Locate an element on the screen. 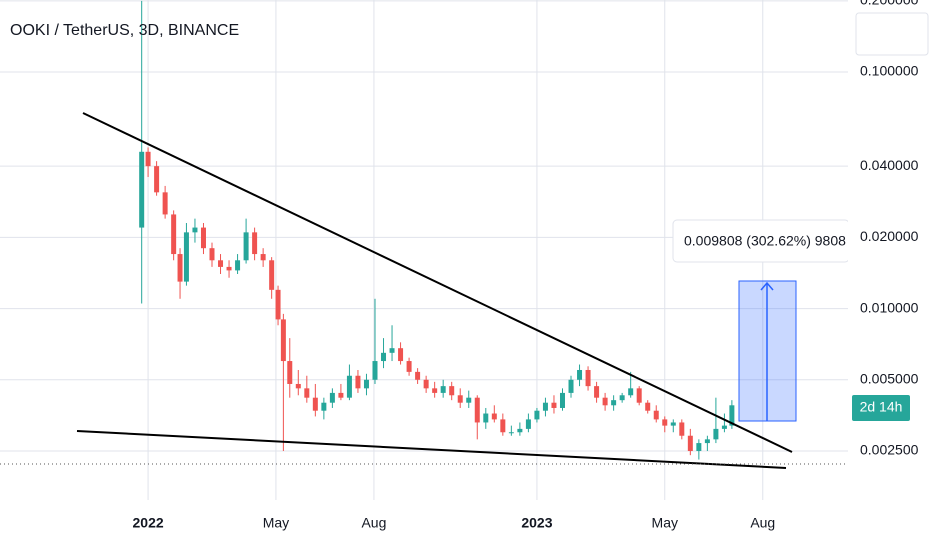 The width and height of the screenshot is (932, 555). countdown: 2d 14h is located at coordinates (881, 407).